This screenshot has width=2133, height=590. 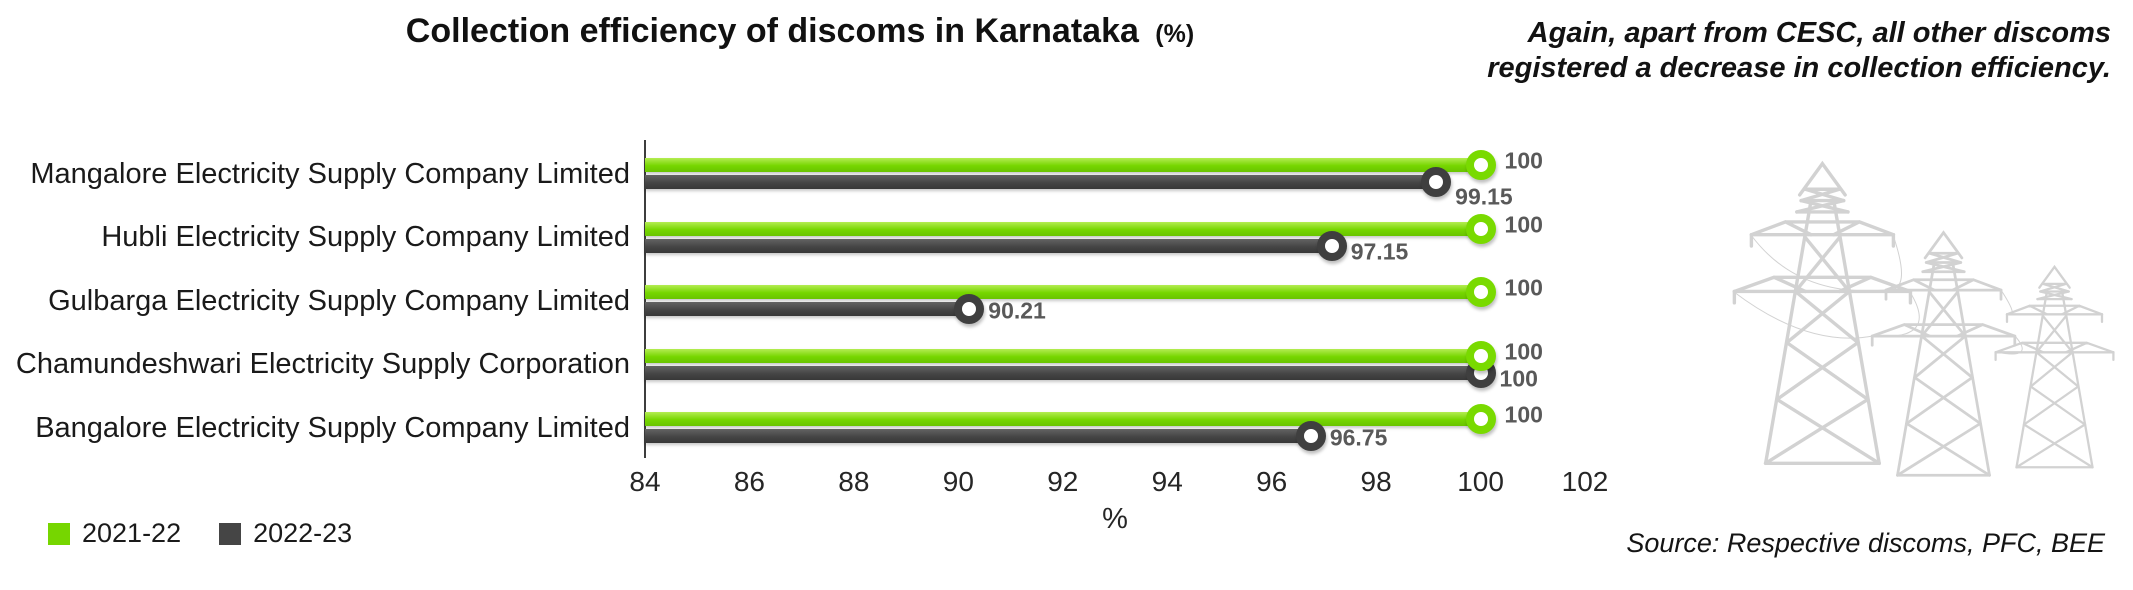 What do you see at coordinates (958, 481) in the screenshot?
I see `x-tick-label: 90` at bounding box center [958, 481].